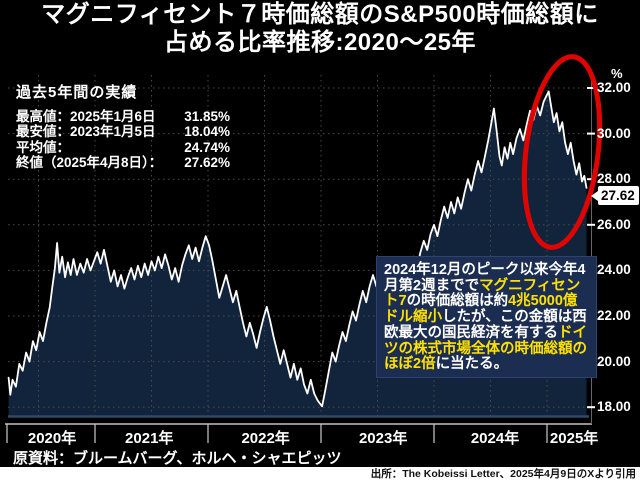 This screenshot has width=640, height=482. I want to click on y-axis-label: 28.00, so click(614, 179).